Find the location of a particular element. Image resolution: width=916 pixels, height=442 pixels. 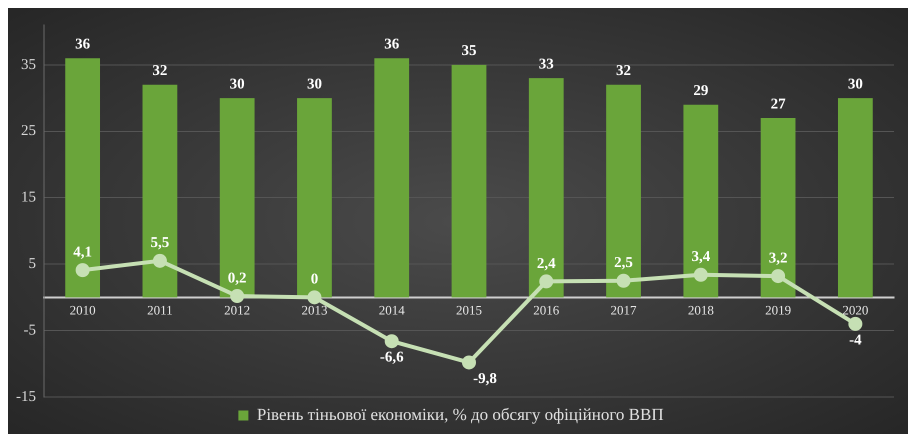

data-label: -9,8 is located at coordinates (485, 378).